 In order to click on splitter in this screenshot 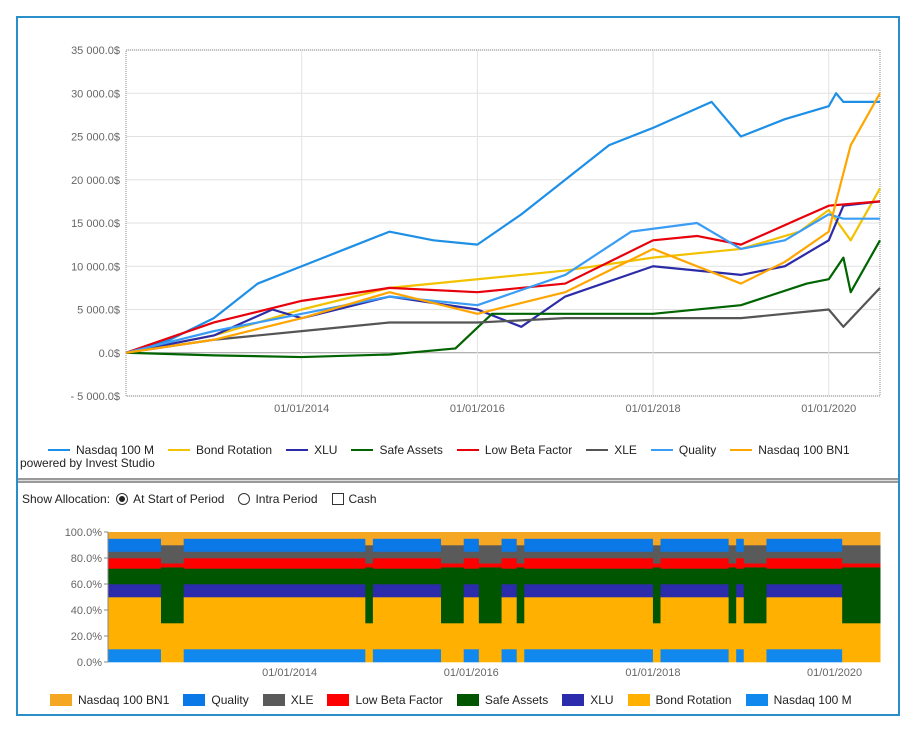, I will do `click(458, 480)`.